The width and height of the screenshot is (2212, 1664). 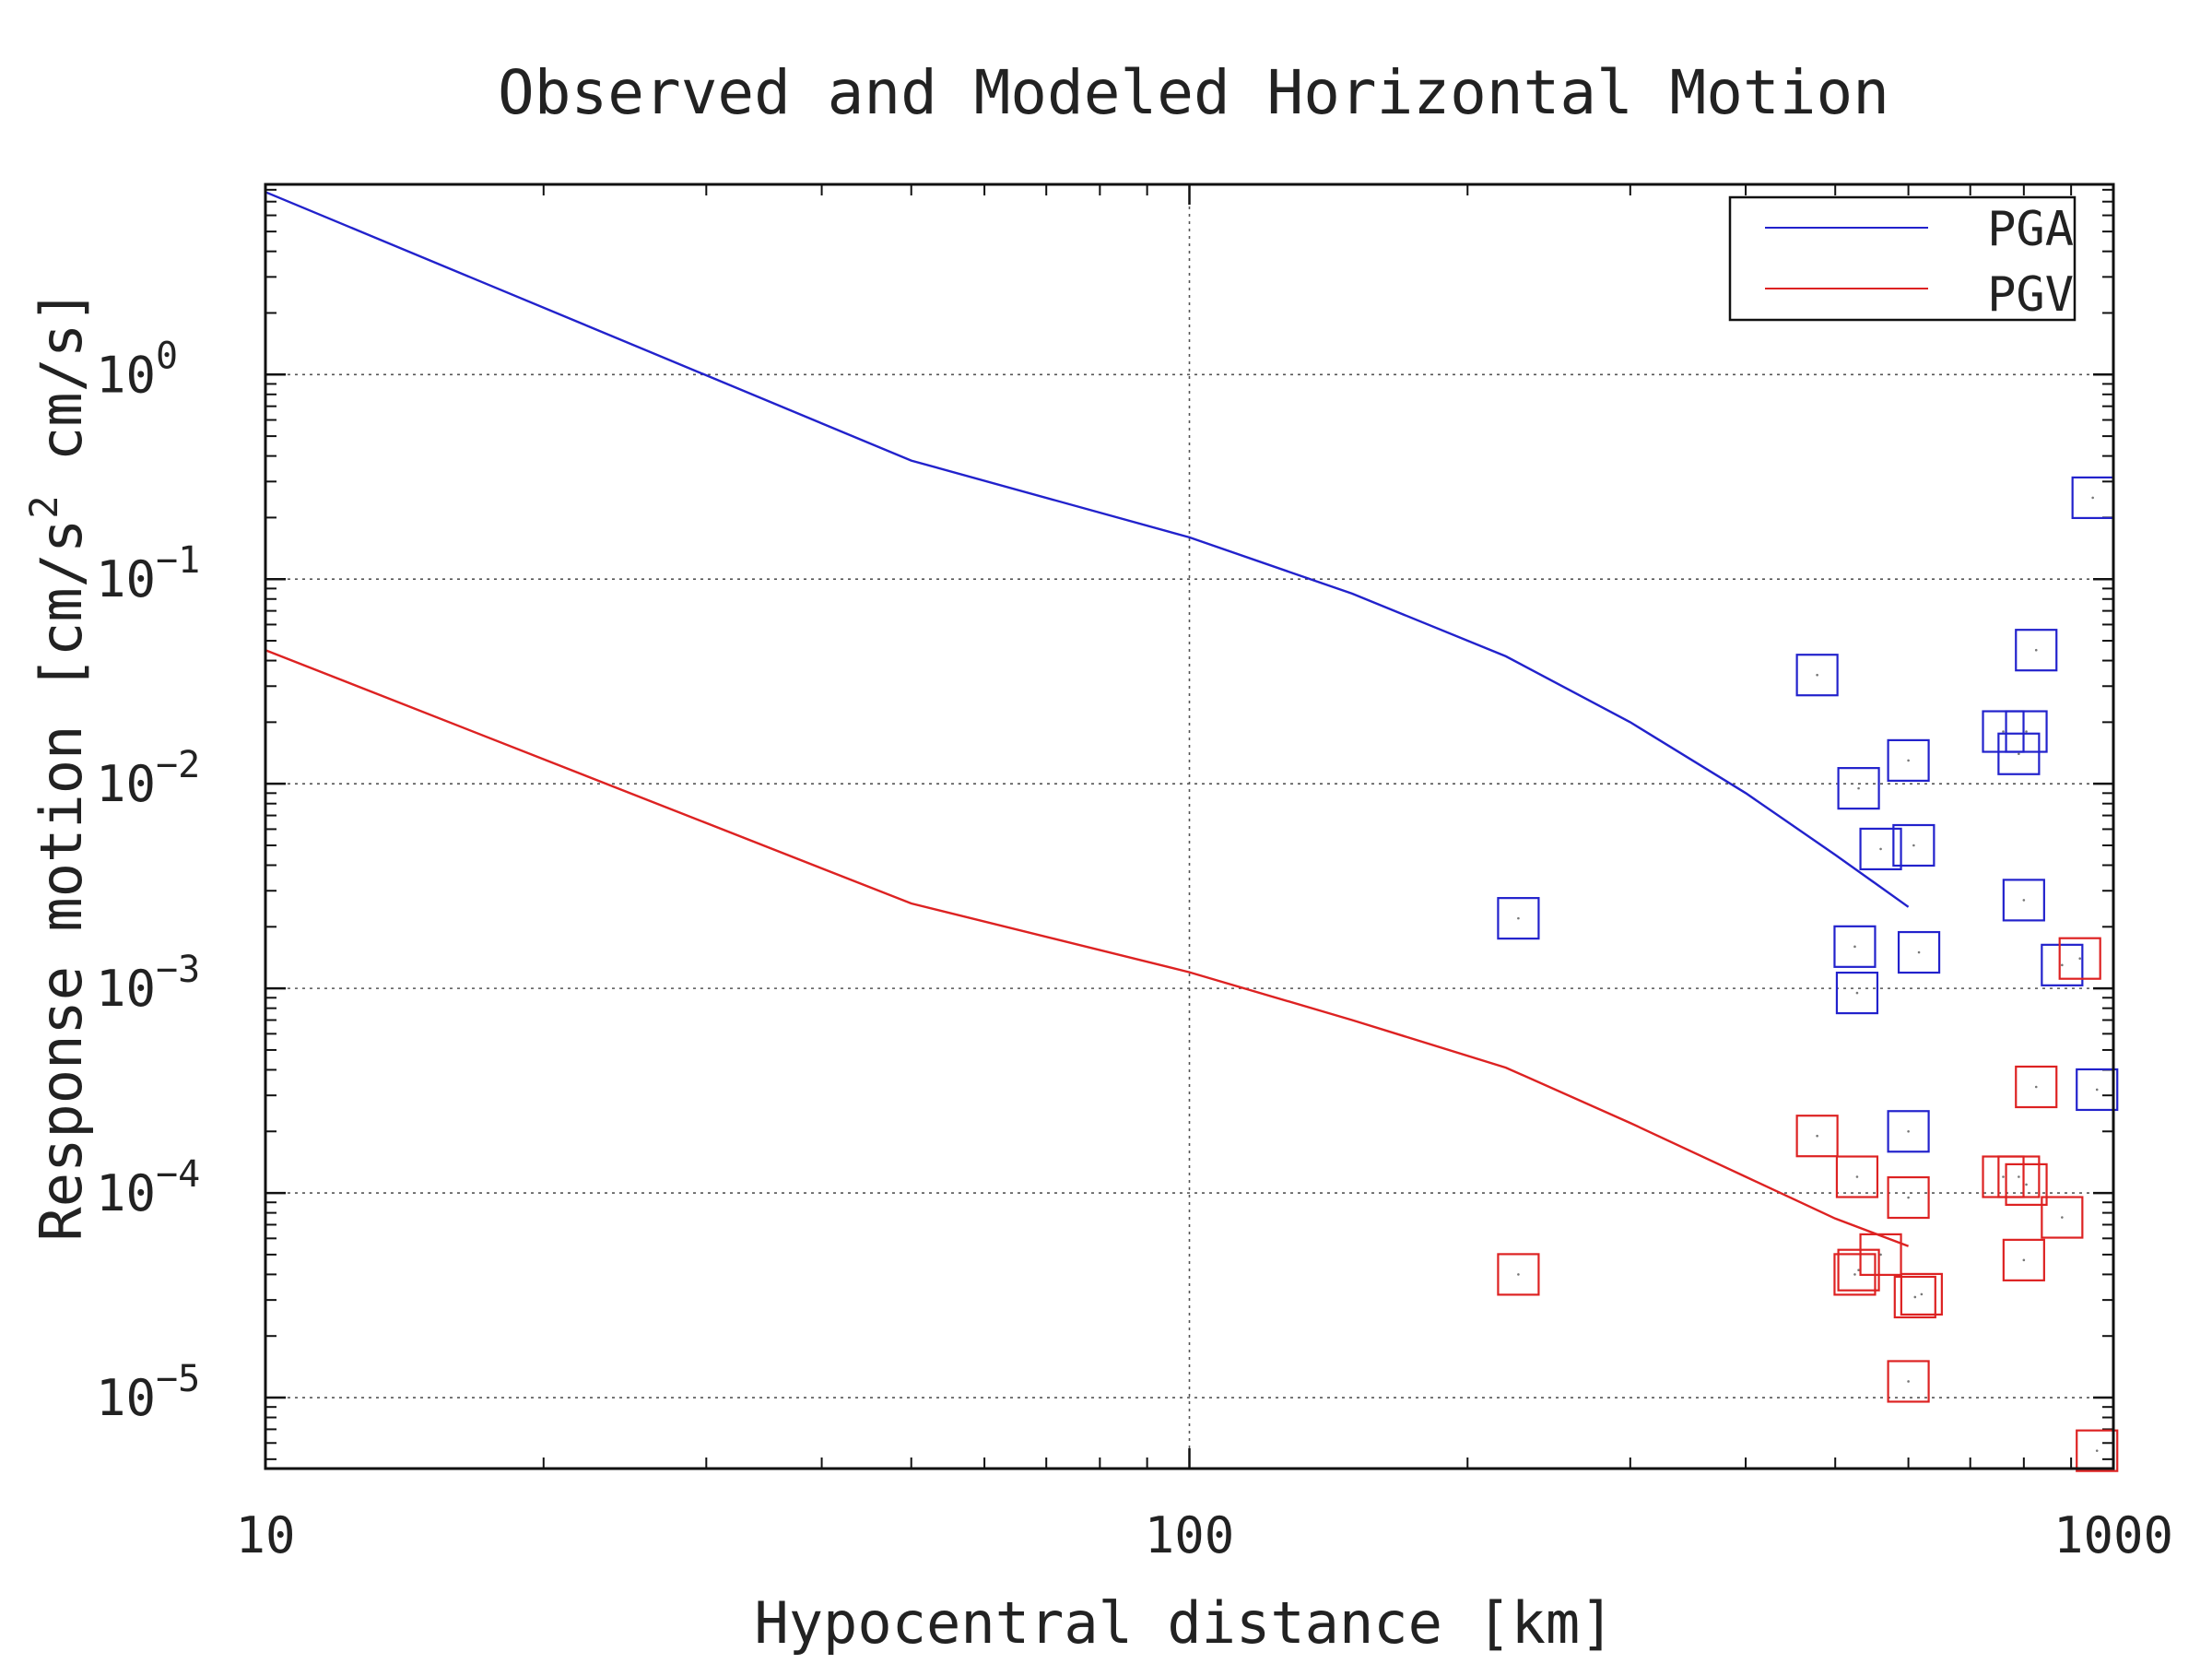 I want to click on y-tick-label: 10⁰, so click(x=137, y=369).